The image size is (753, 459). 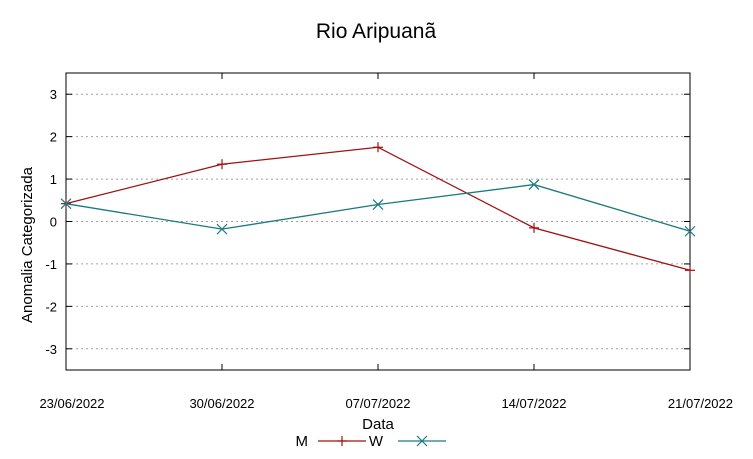 I want to click on y-axis-title: Anomalia Categorizada, so click(x=27, y=244).